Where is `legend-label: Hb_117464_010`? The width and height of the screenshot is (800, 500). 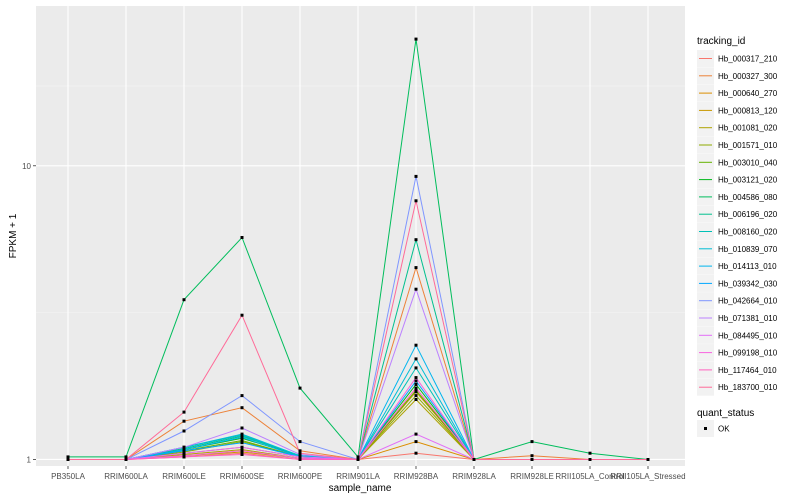
legend-label: Hb_117464_010 is located at coordinates (747, 370).